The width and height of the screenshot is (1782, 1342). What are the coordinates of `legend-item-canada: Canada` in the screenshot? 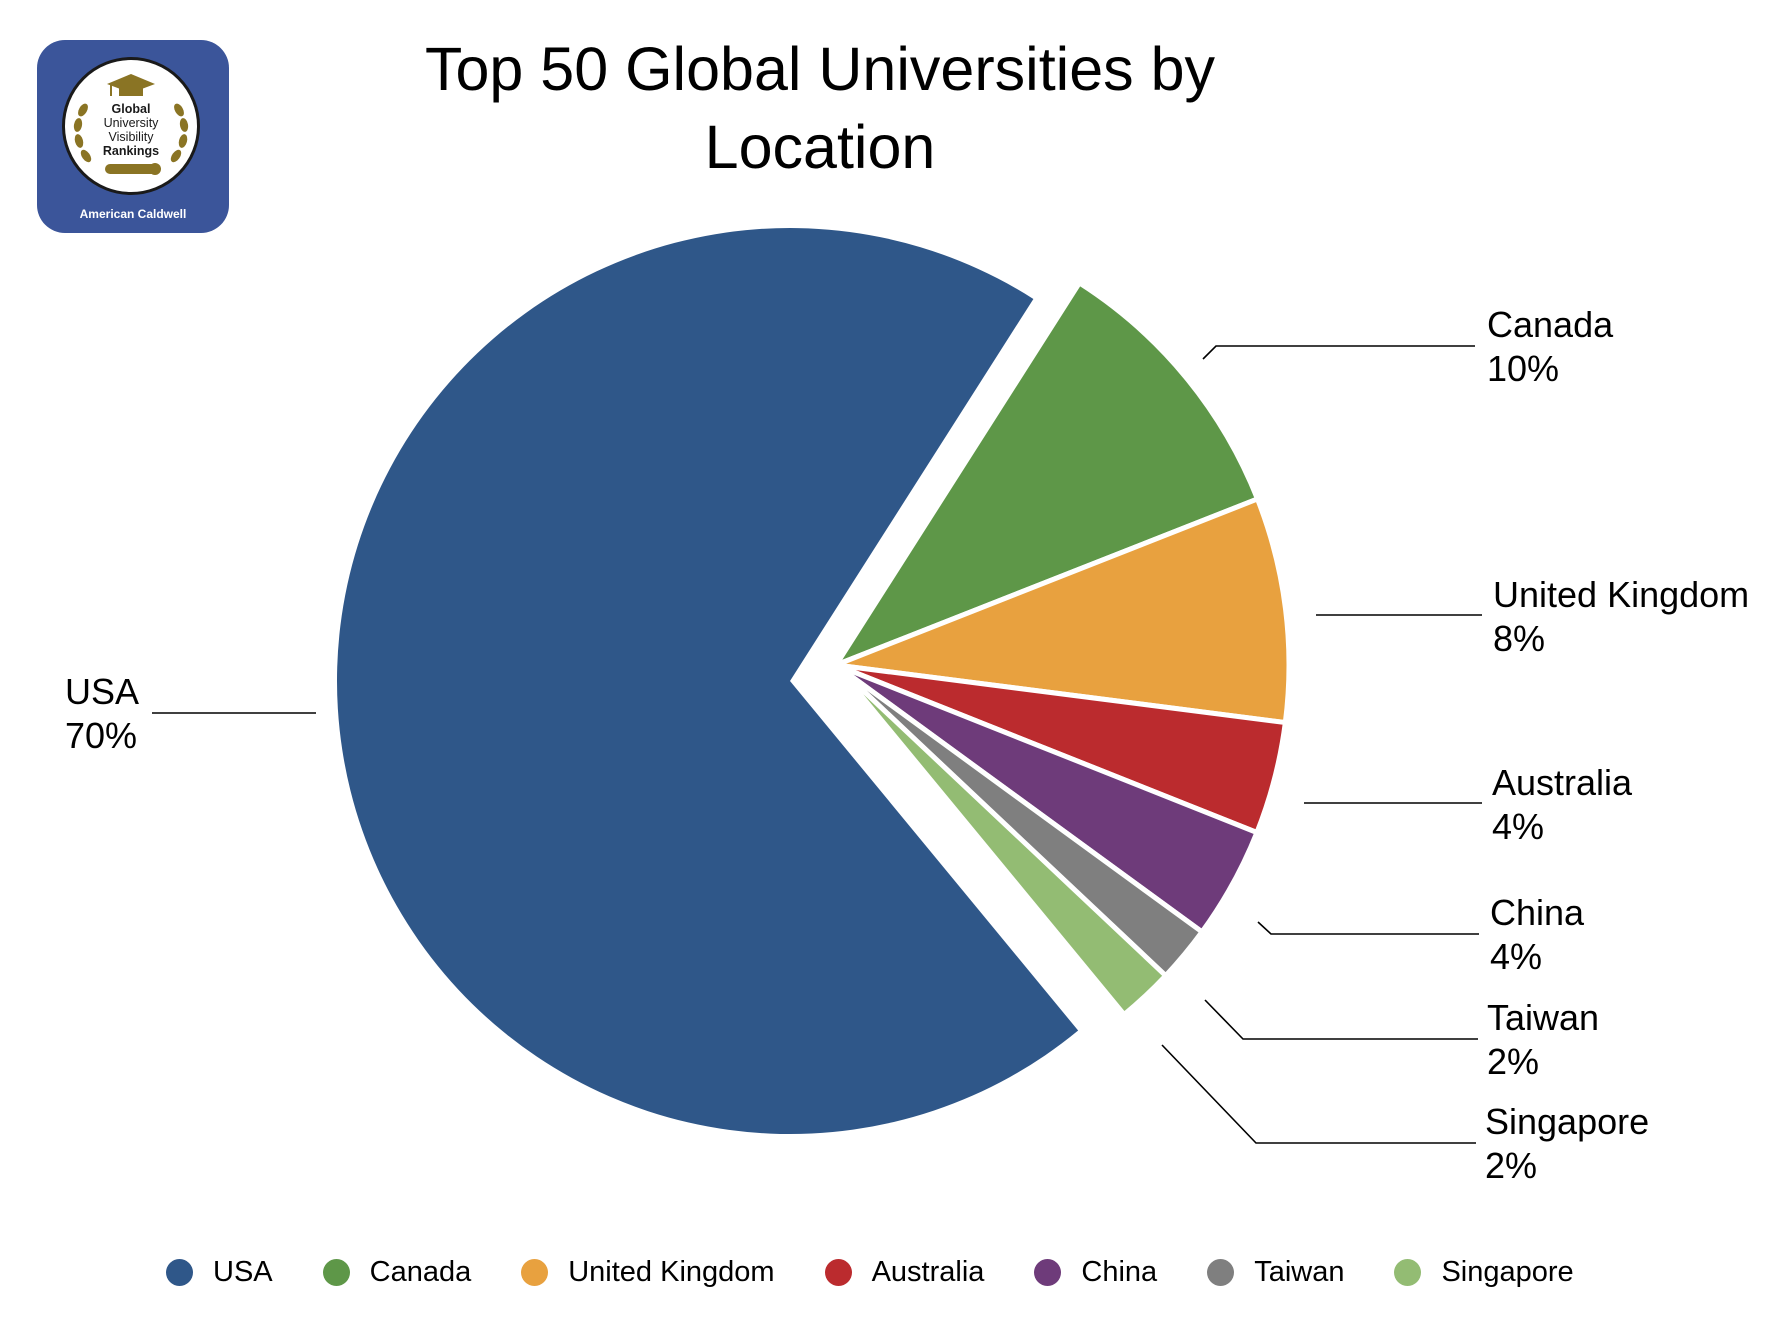 It's located at (397, 1272).